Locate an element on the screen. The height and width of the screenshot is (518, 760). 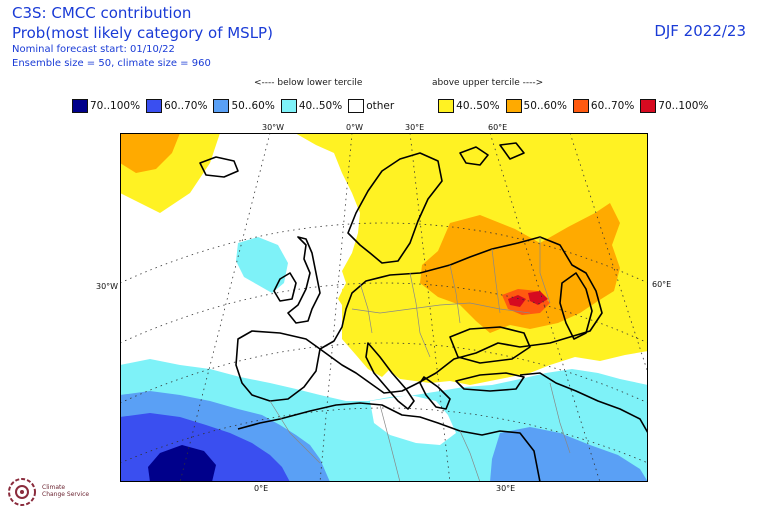
cyan-region-atlantic is located at coordinates (262, 265).